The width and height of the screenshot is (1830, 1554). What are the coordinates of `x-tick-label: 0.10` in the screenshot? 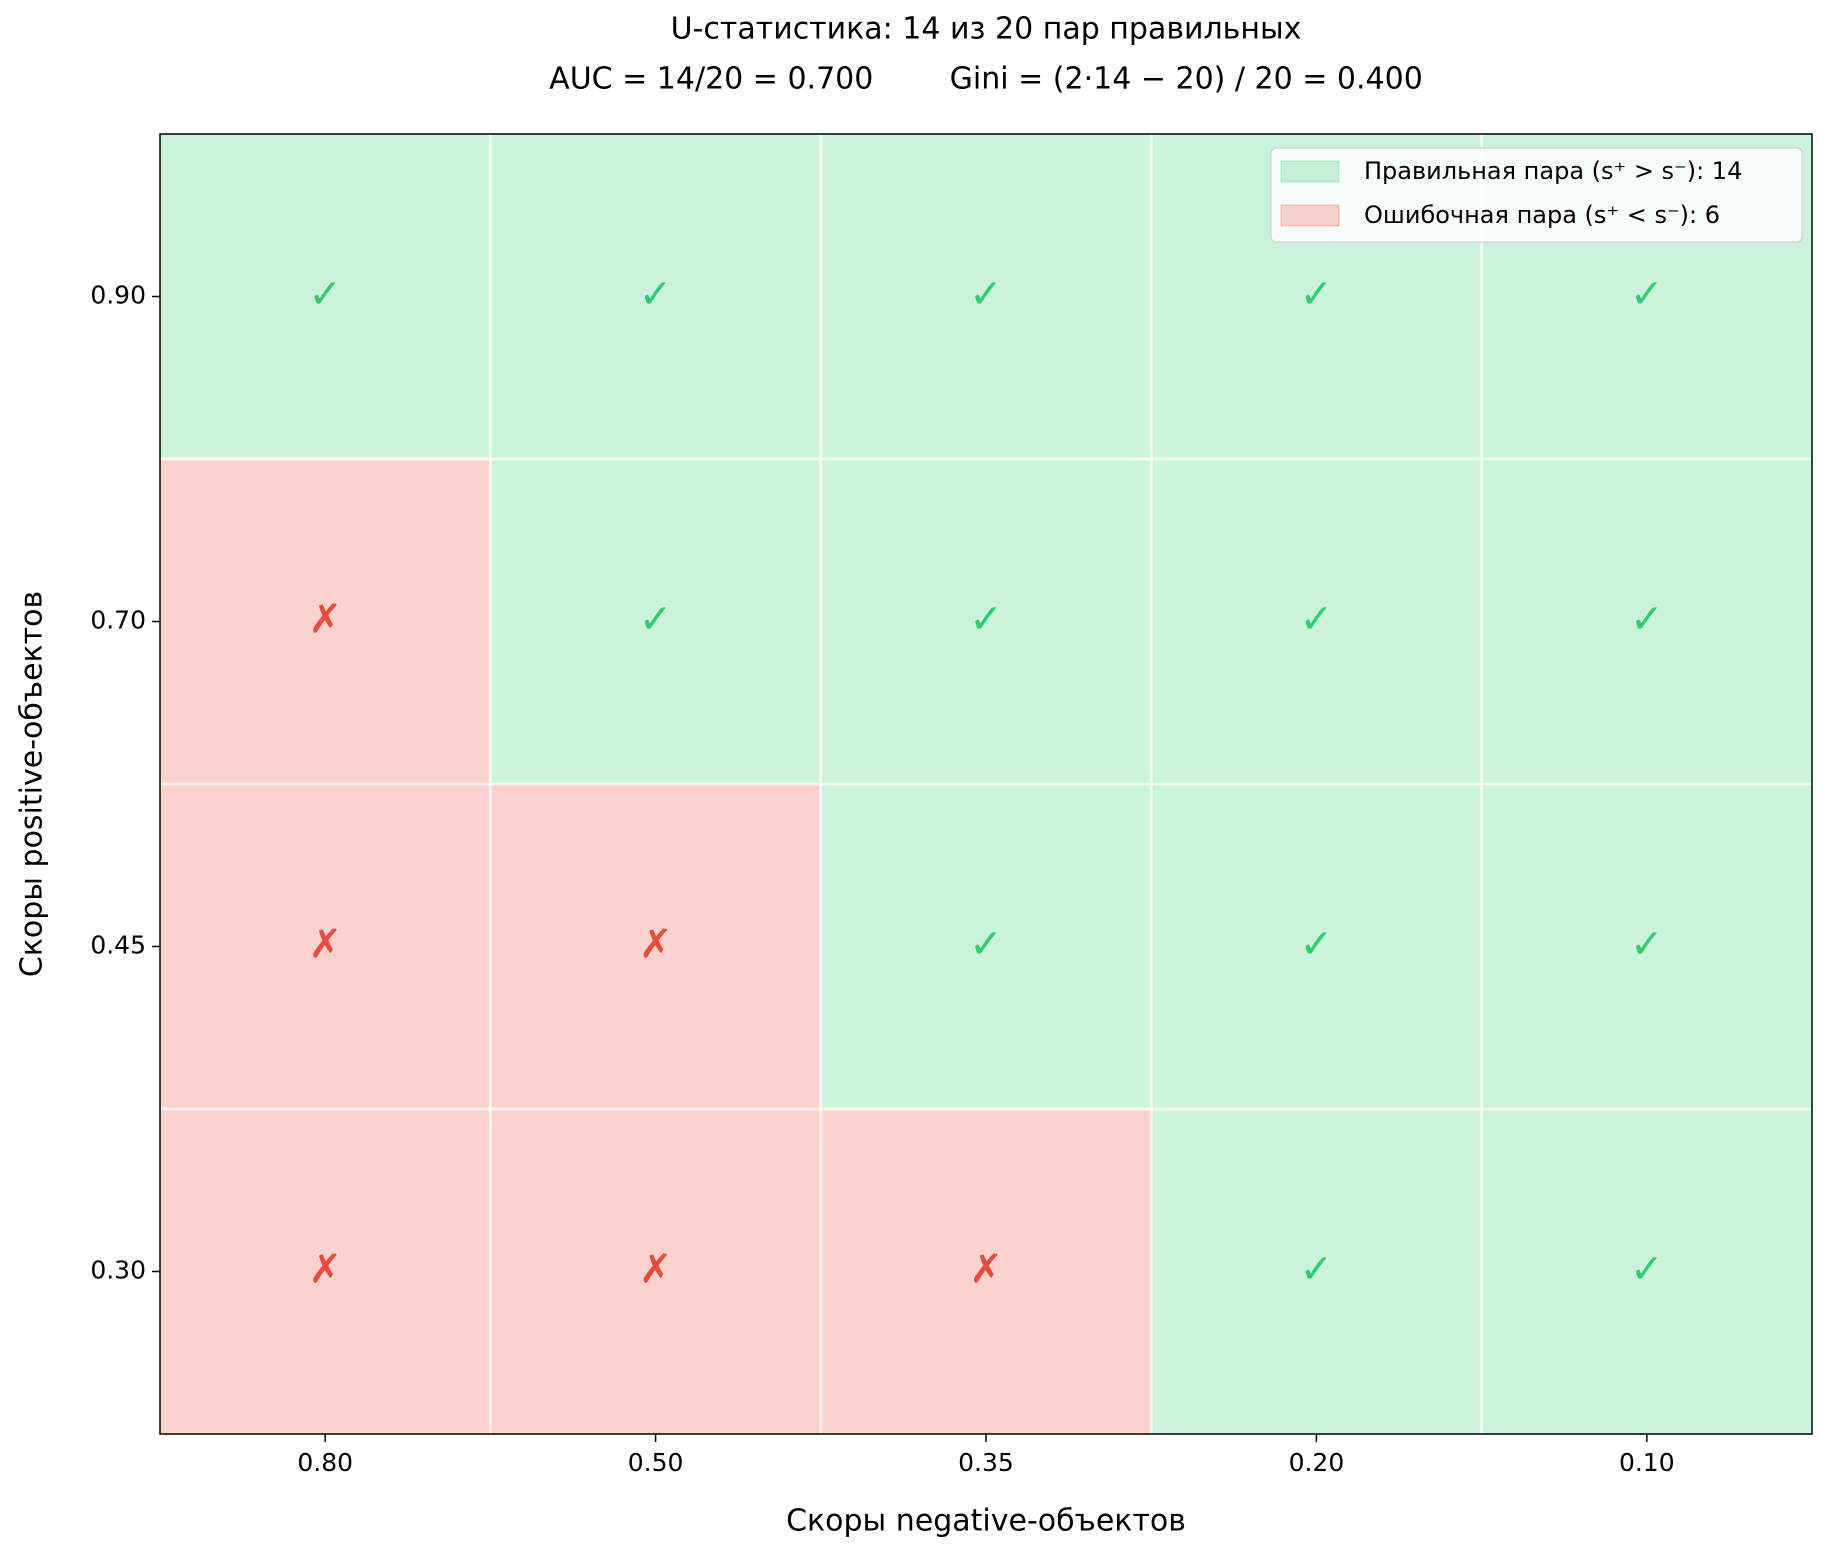 It's located at (1647, 1462).